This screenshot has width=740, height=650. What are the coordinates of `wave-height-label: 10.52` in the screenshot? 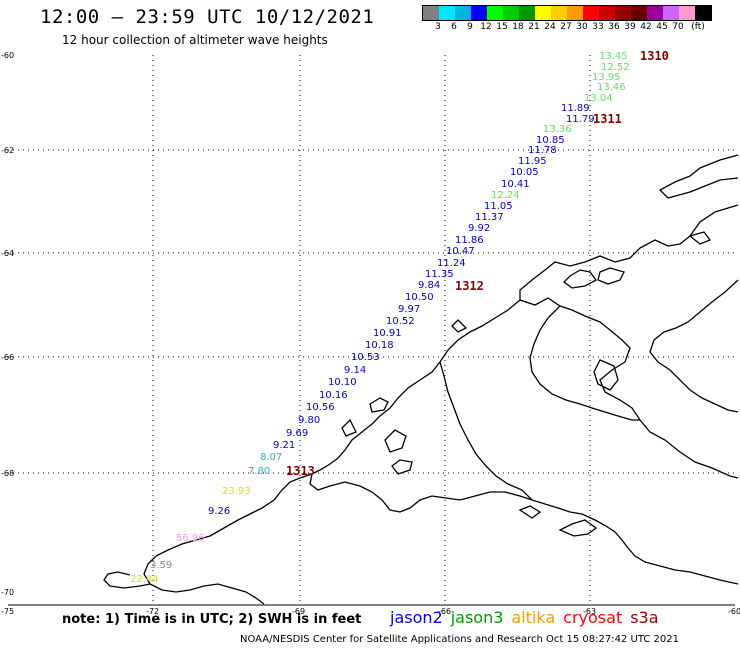 It's located at (400, 321).